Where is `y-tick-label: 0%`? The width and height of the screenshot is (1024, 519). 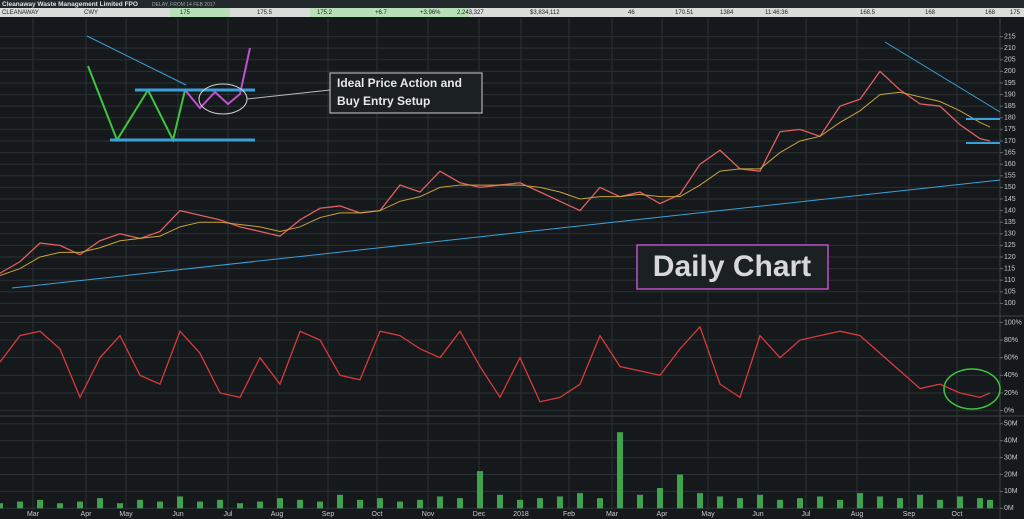 y-tick-label: 0% is located at coordinates (1009, 410).